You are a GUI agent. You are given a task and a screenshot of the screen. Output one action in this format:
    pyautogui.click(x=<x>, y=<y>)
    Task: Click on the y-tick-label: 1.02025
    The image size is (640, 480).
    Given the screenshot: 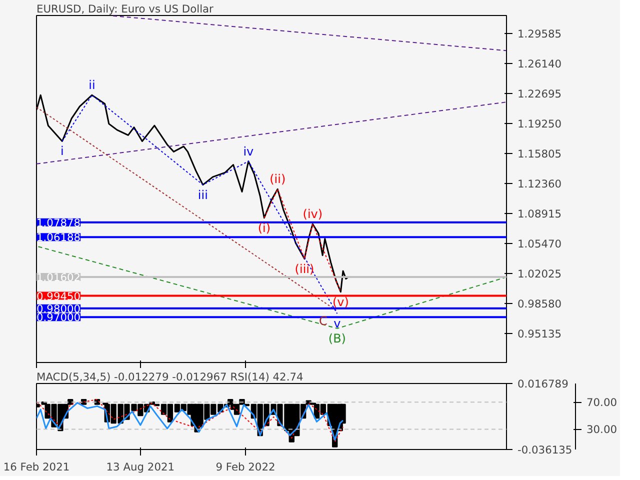 What is the action you would take?
    pyautogui.click(x=540, y=273)
    